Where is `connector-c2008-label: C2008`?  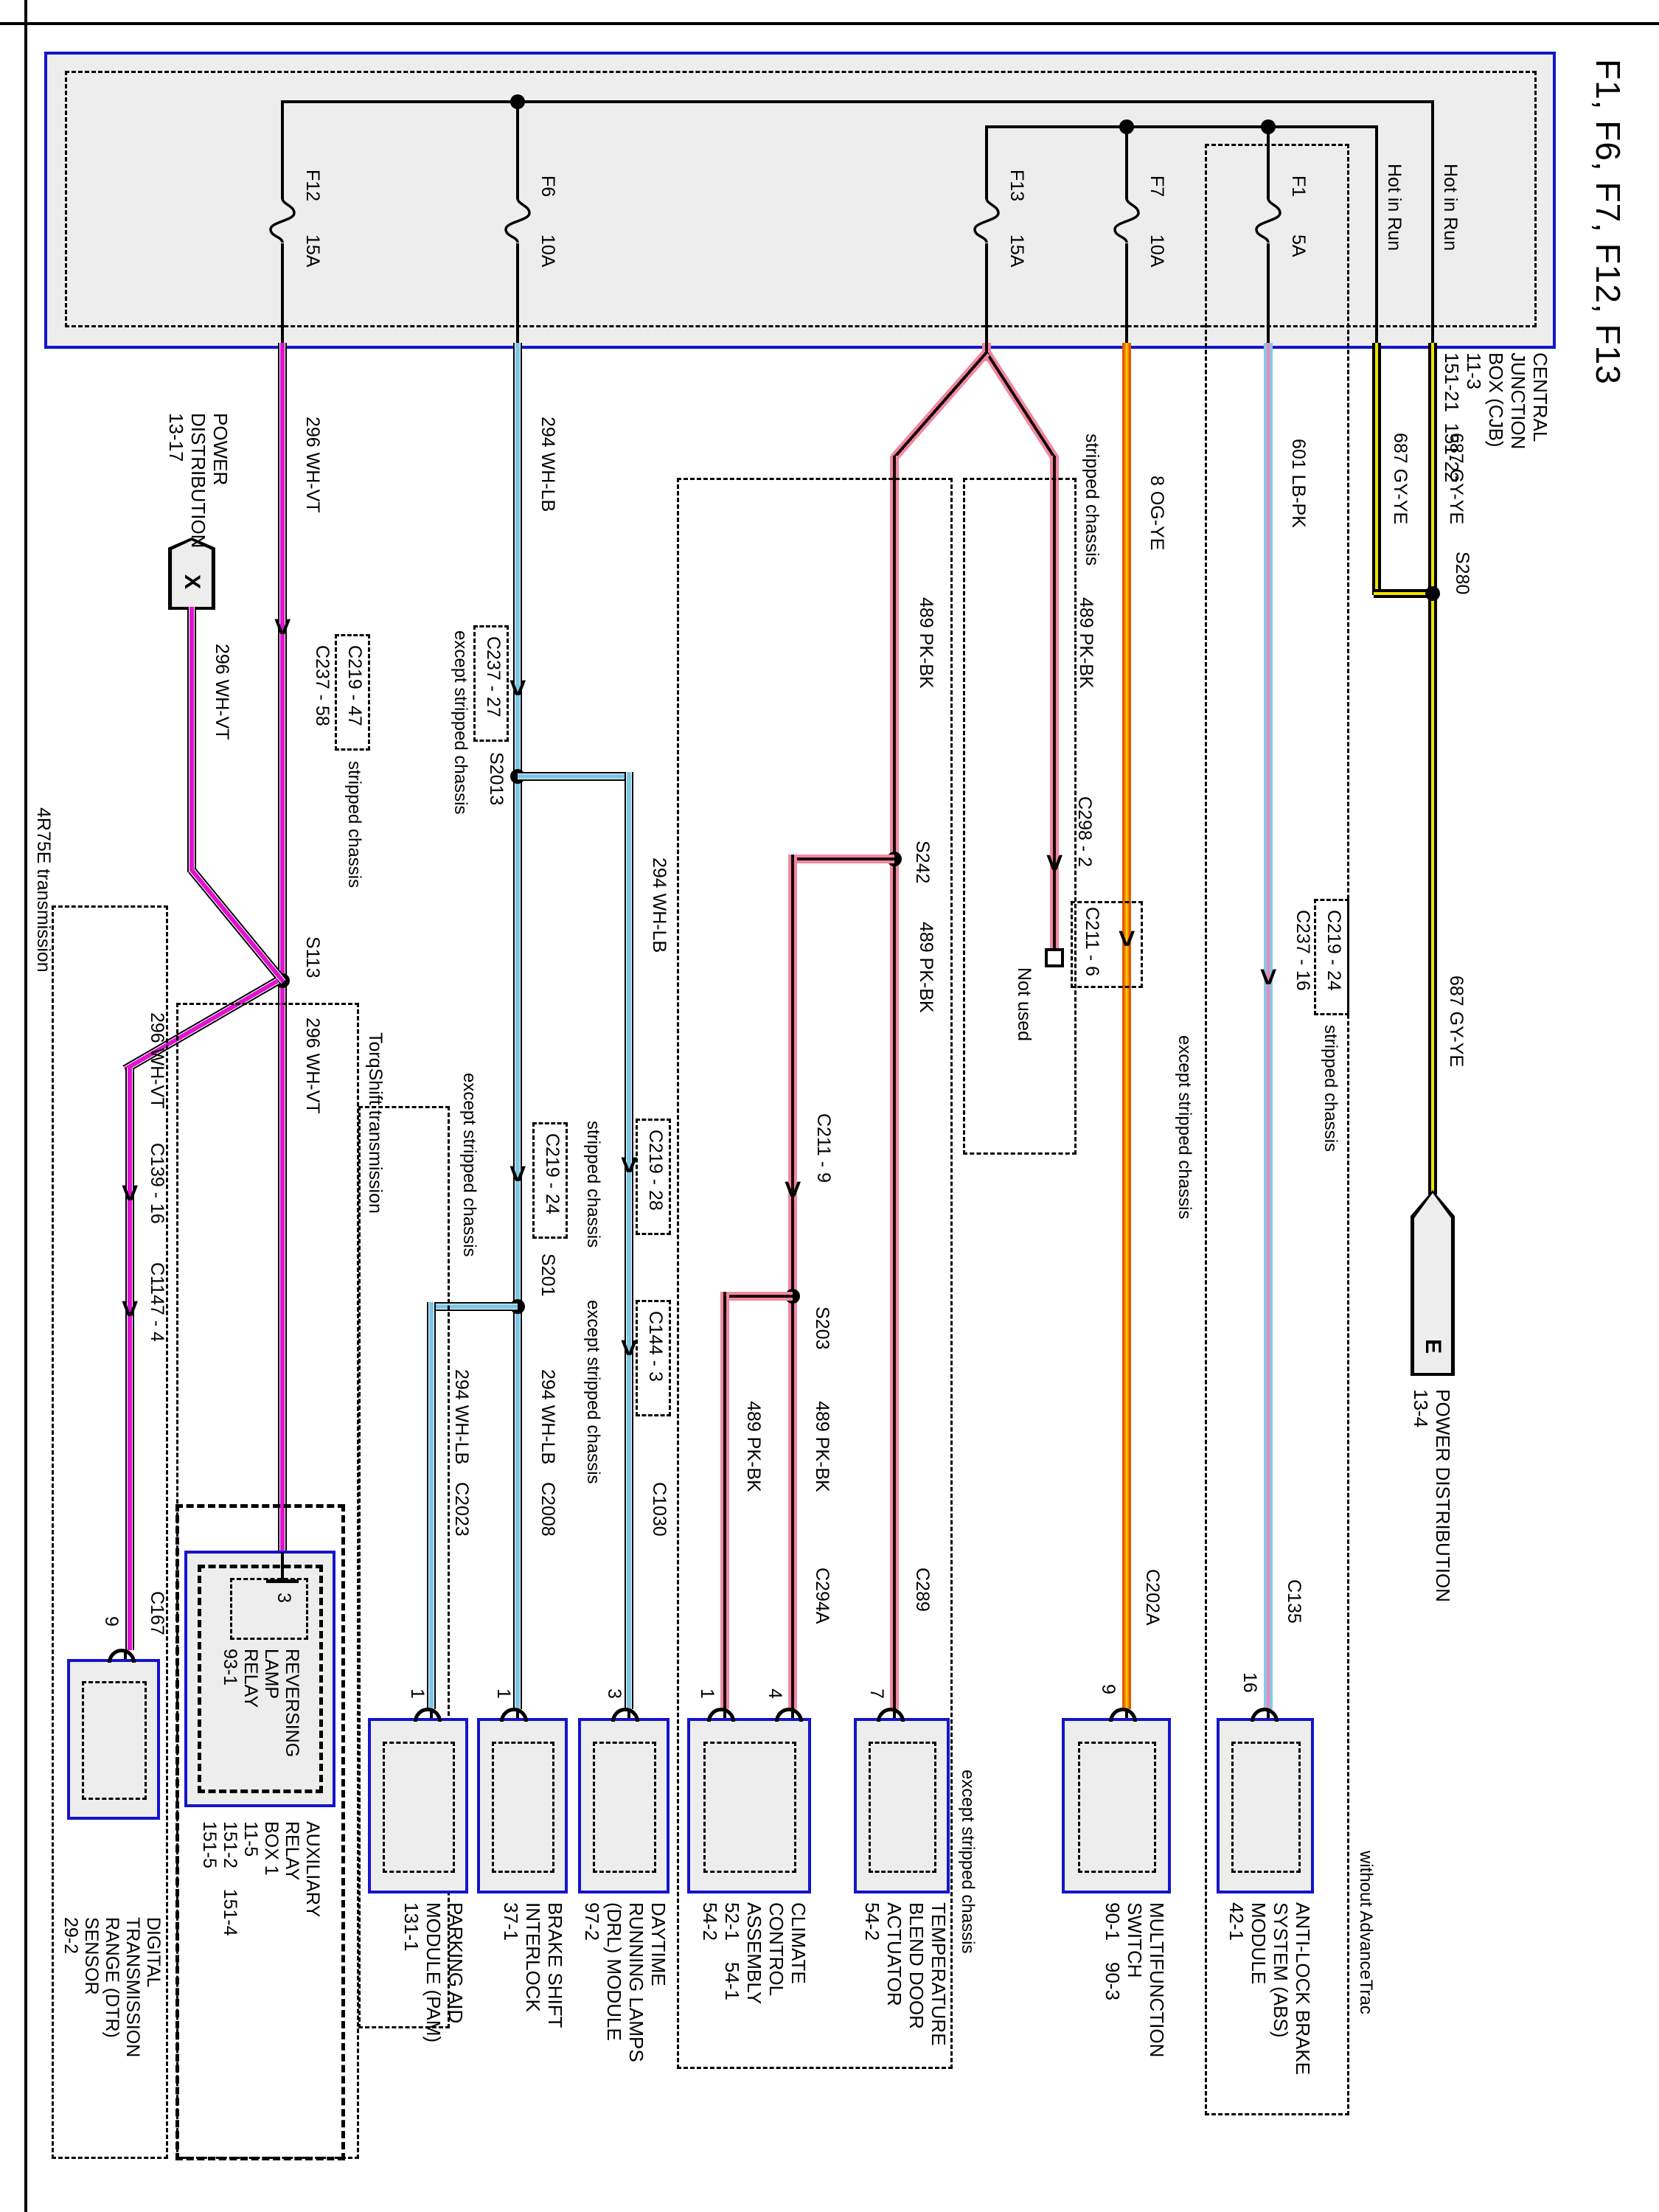
connector-c2008-label: C2008 is located at coordinates (548, 1509).